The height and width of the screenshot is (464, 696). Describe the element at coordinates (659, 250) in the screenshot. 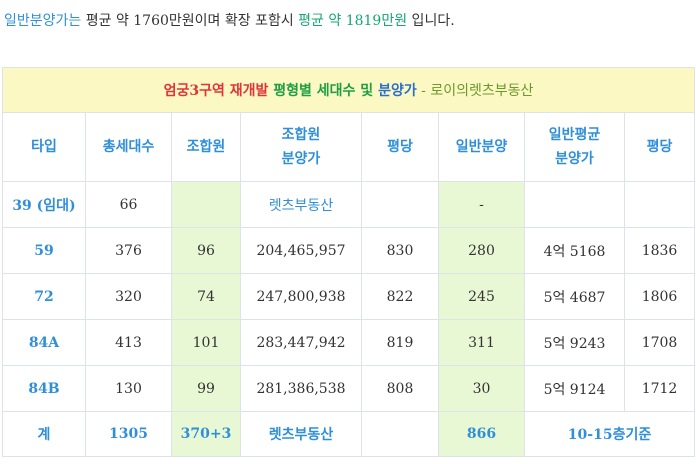

I see `cell-pyeong-general: 1836` at that location.